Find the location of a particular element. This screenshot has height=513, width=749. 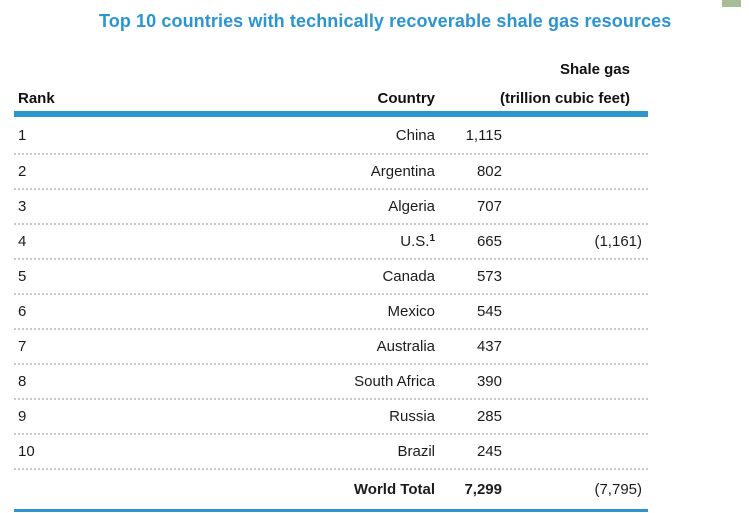

country-cell: South Africa is located at coordinates (394, 381).